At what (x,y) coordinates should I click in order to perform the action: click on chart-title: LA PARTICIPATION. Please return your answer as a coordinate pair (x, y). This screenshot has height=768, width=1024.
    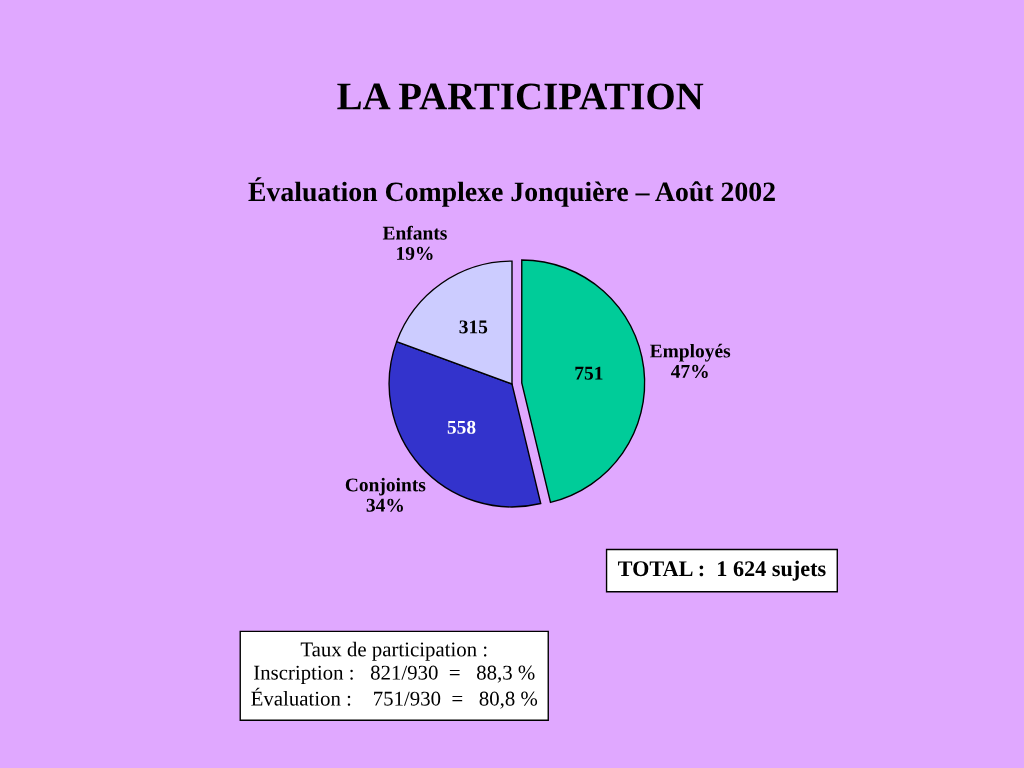
    Looking at the image, I should click on (520, 96).